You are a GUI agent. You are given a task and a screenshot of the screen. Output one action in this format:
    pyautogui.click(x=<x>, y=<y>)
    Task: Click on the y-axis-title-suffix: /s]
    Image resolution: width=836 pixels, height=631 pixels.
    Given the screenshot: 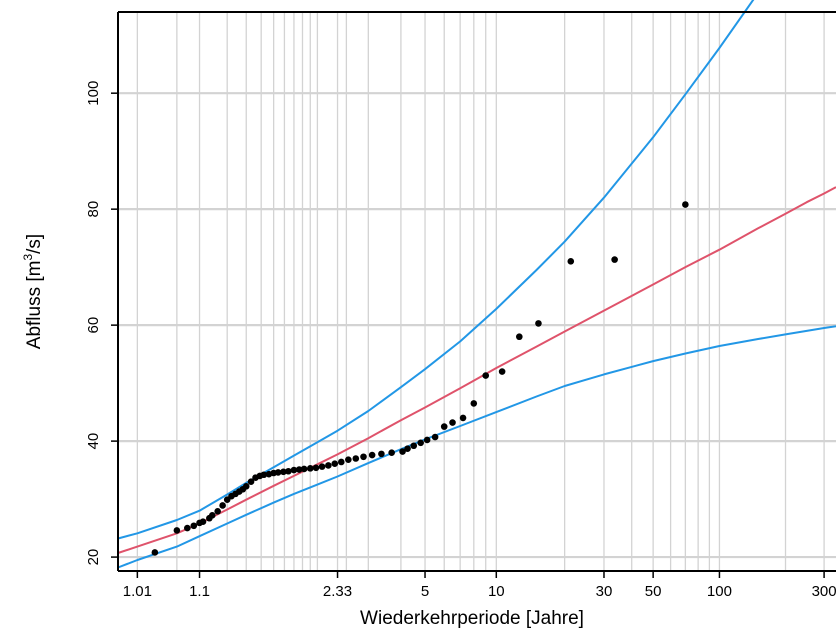 What is the action you would take?
    pyautogui.click(x=34, y=244)
    